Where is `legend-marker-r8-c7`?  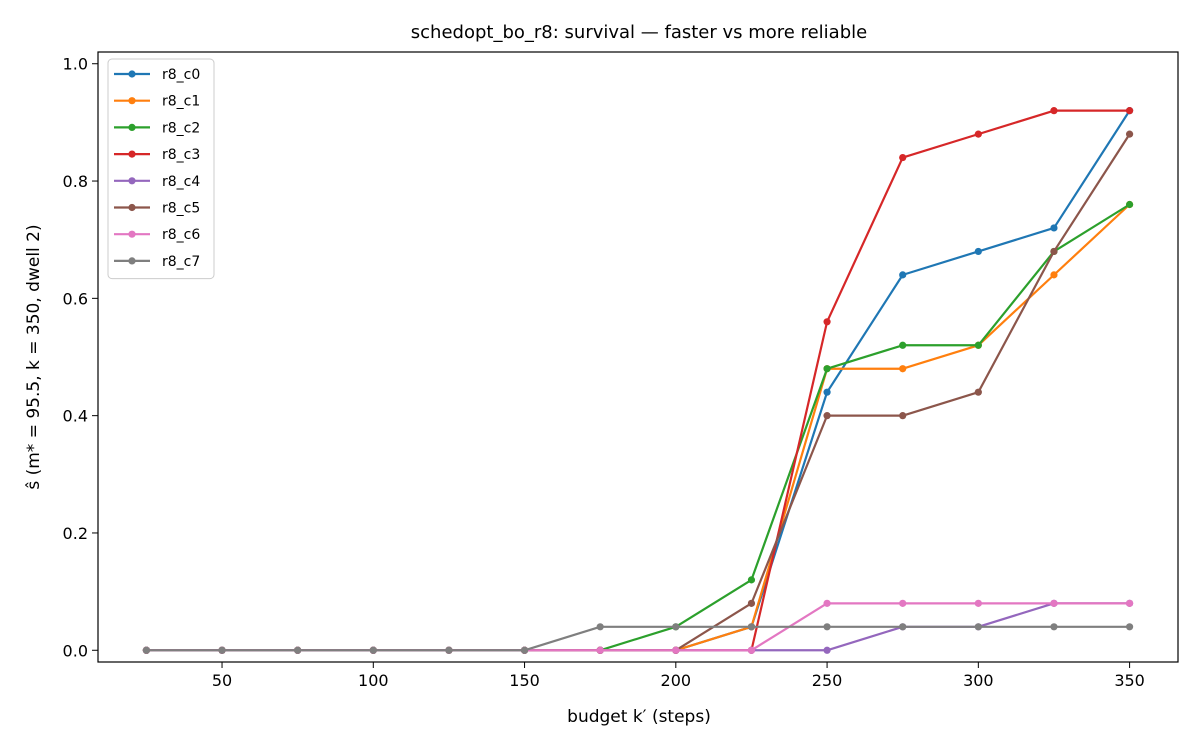 legend-marker-r8-c7 is located at coordinates (132, 261).